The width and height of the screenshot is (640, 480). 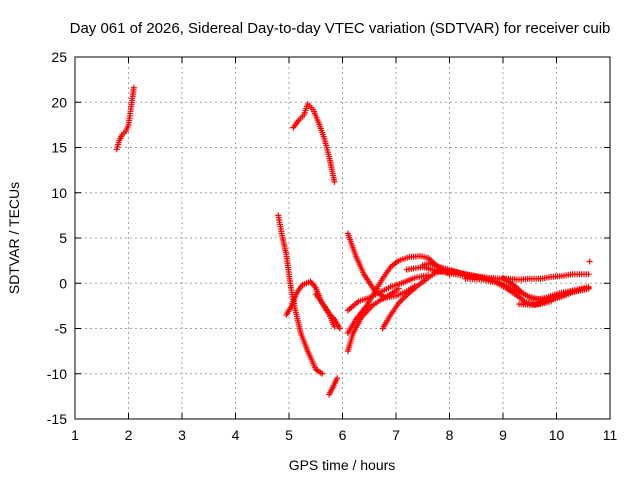 I want to click on x-tick-label: 2, so click(x=129, y=435).